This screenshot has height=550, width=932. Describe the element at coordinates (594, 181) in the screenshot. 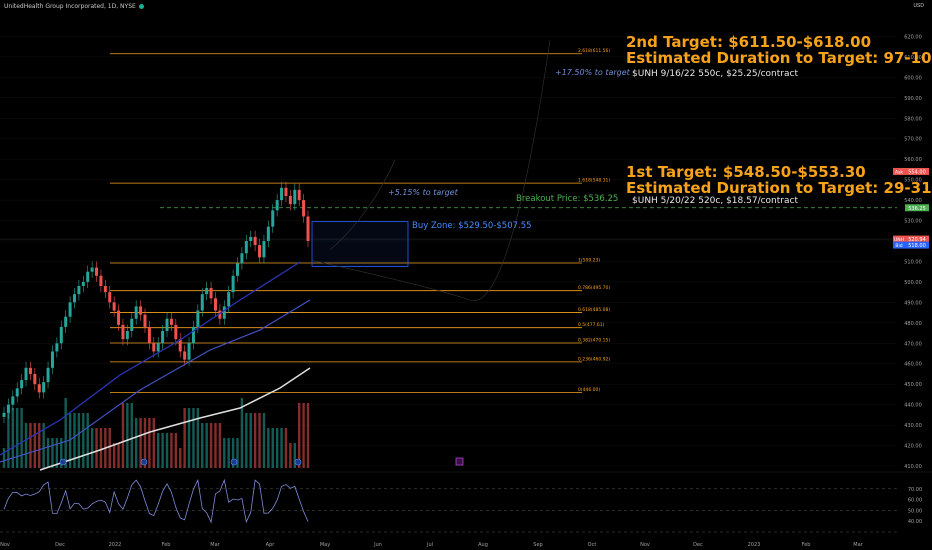

I see `fib-label: 1.618(548.31)` at that location.